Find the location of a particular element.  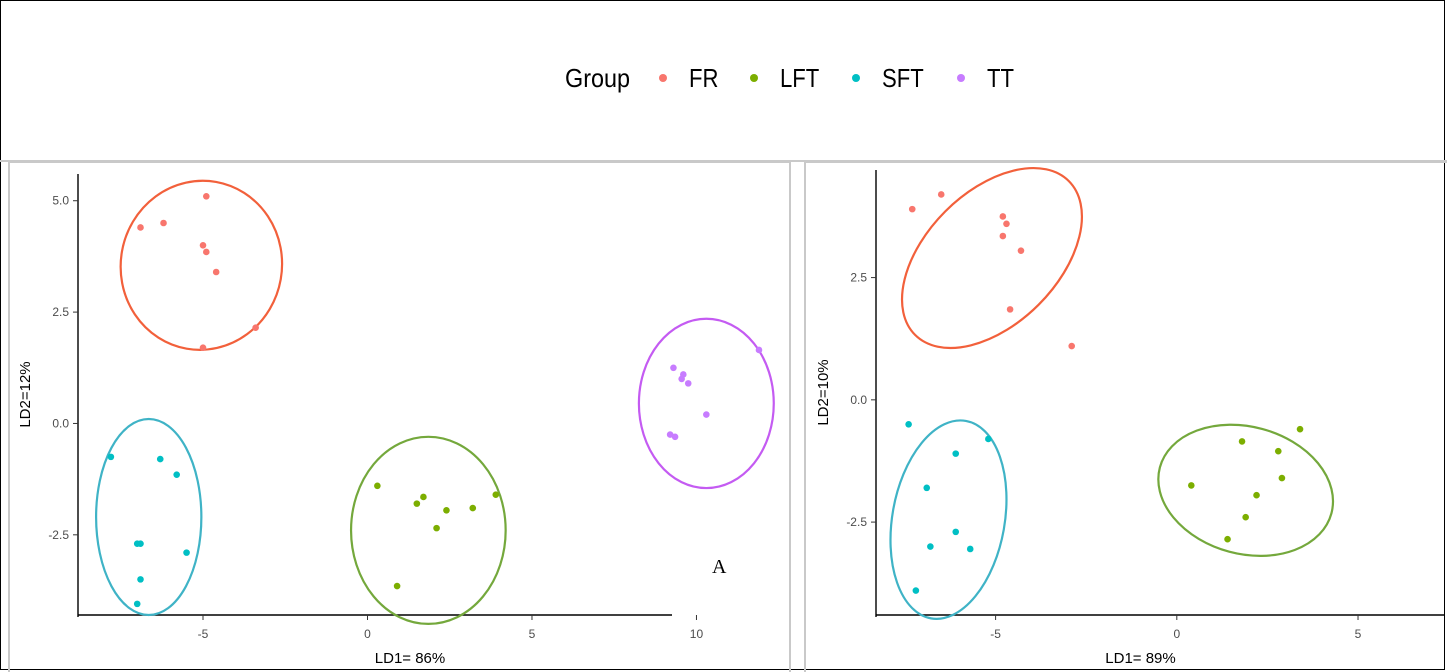

y-tick-label: 5.0 is located at coordinates (60, 201).